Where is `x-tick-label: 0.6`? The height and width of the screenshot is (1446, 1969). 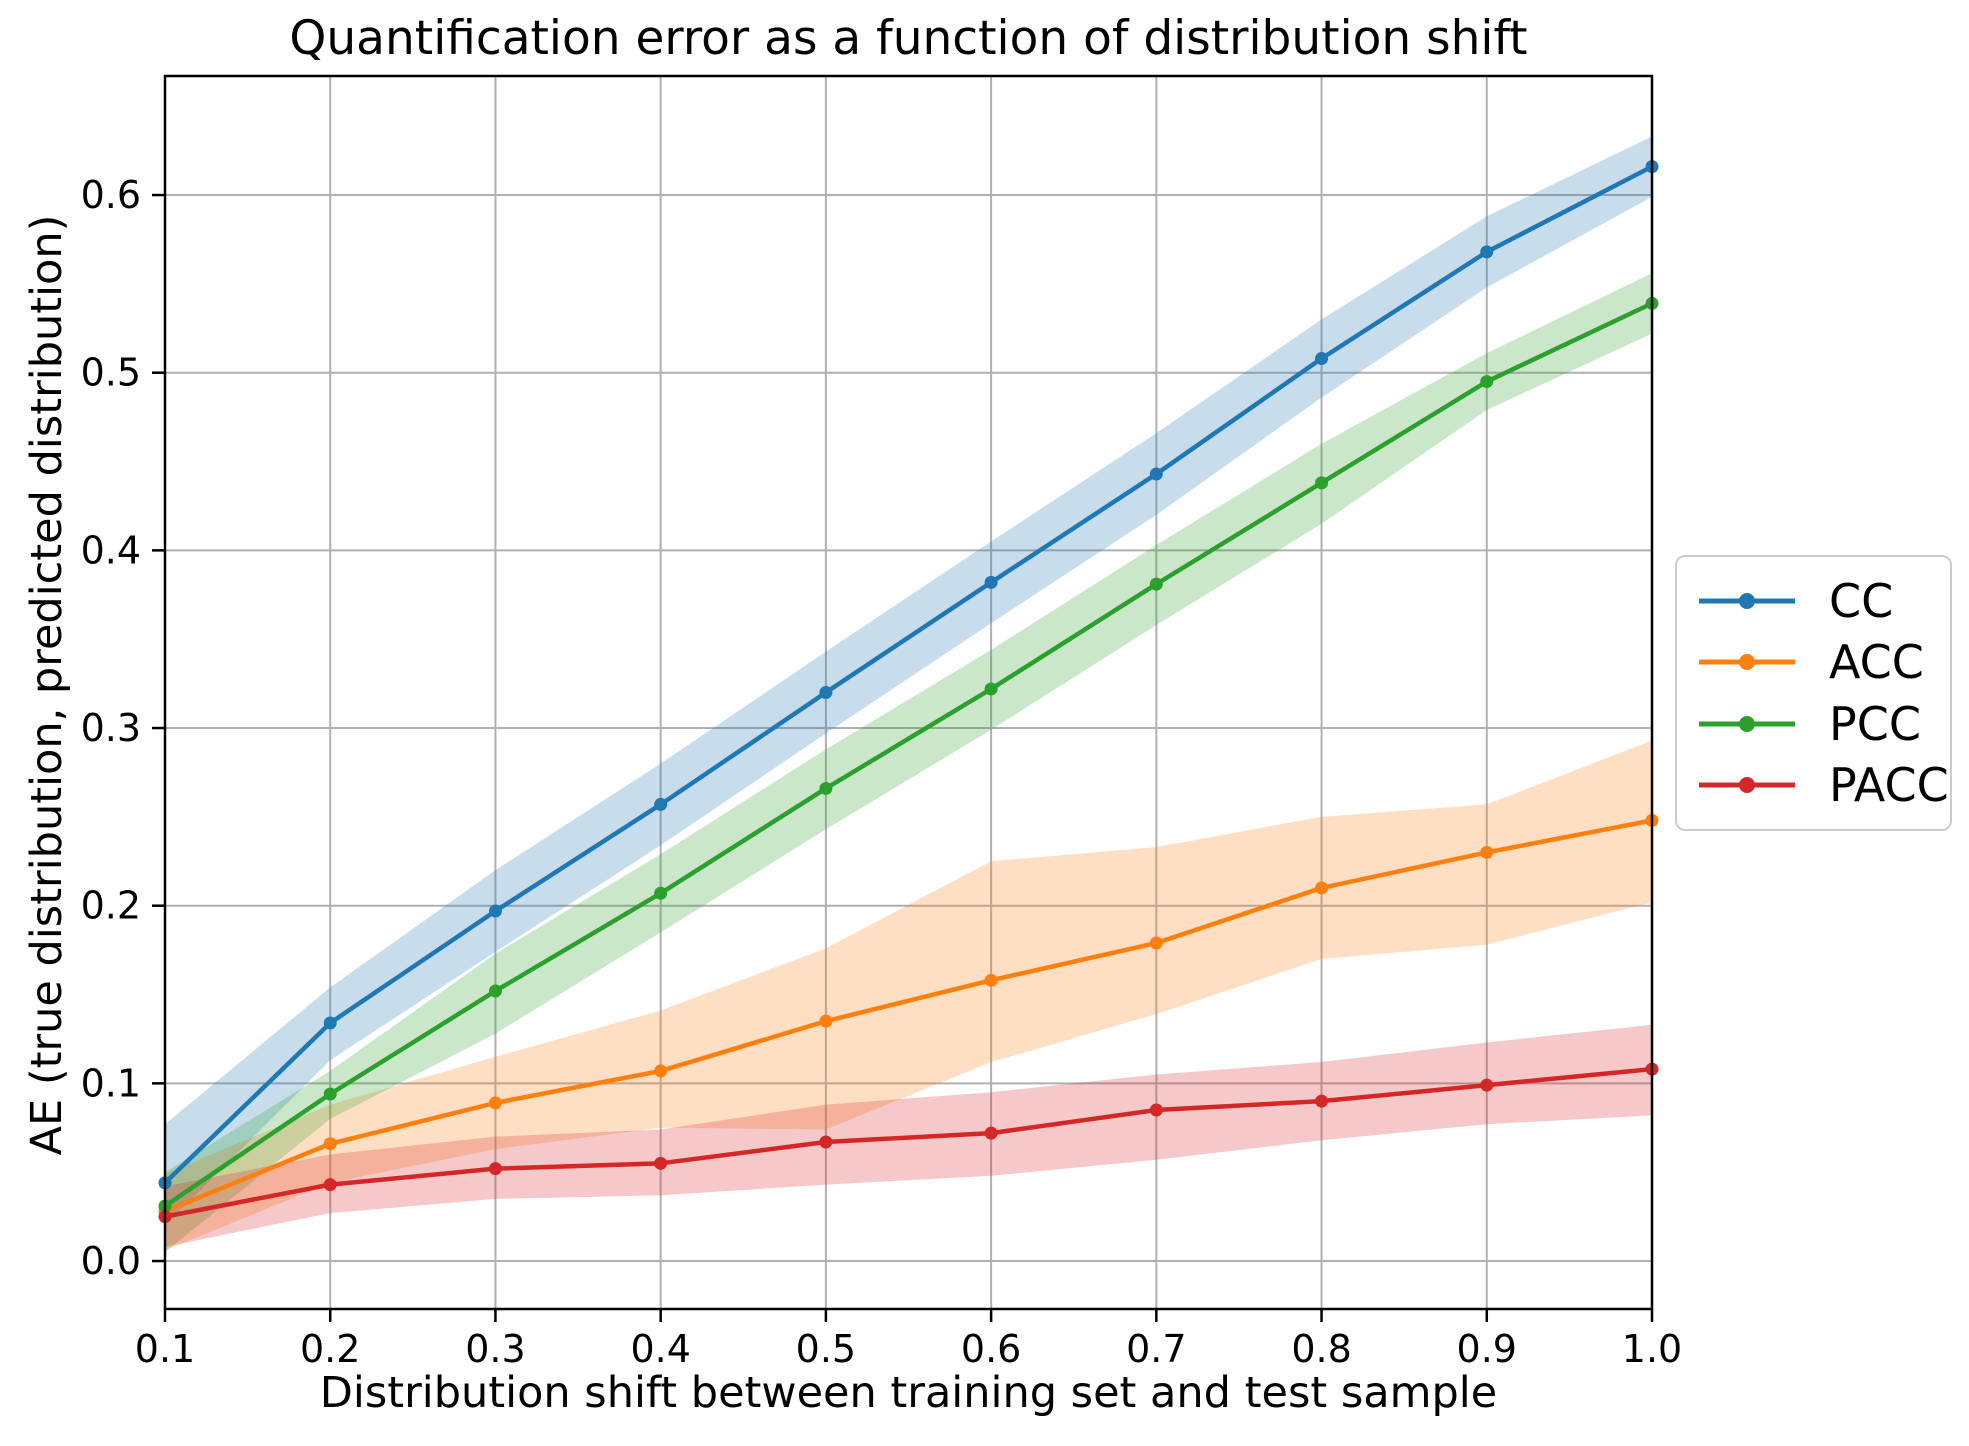
x-tick-label: 0.6 is located at coordinates (991, 1349).